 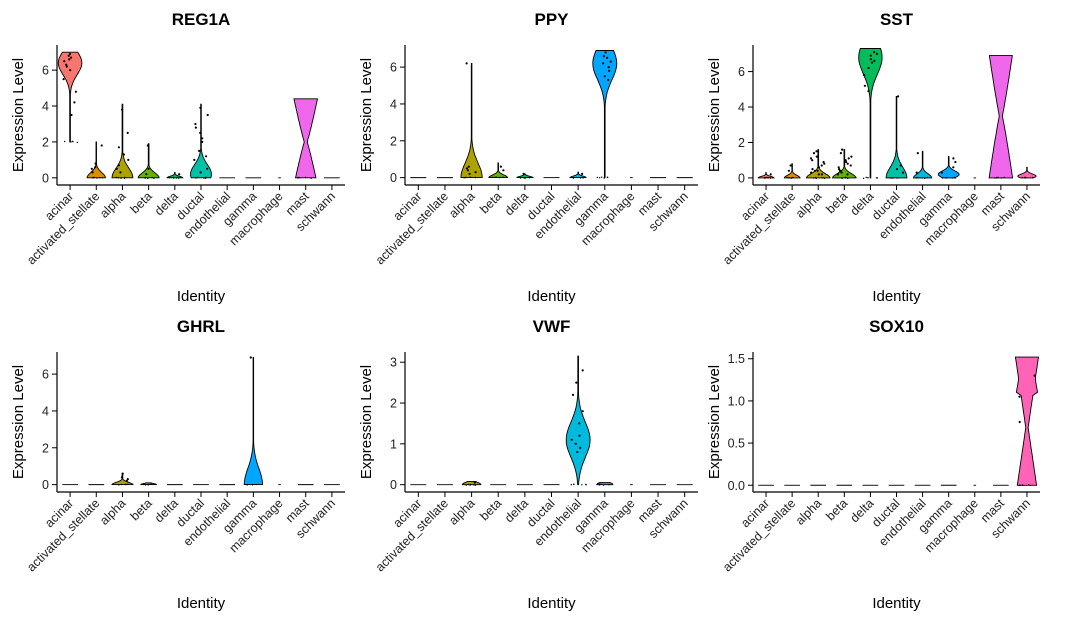 I want to click on y-tick-label: 2, so click(x=393, y=141).